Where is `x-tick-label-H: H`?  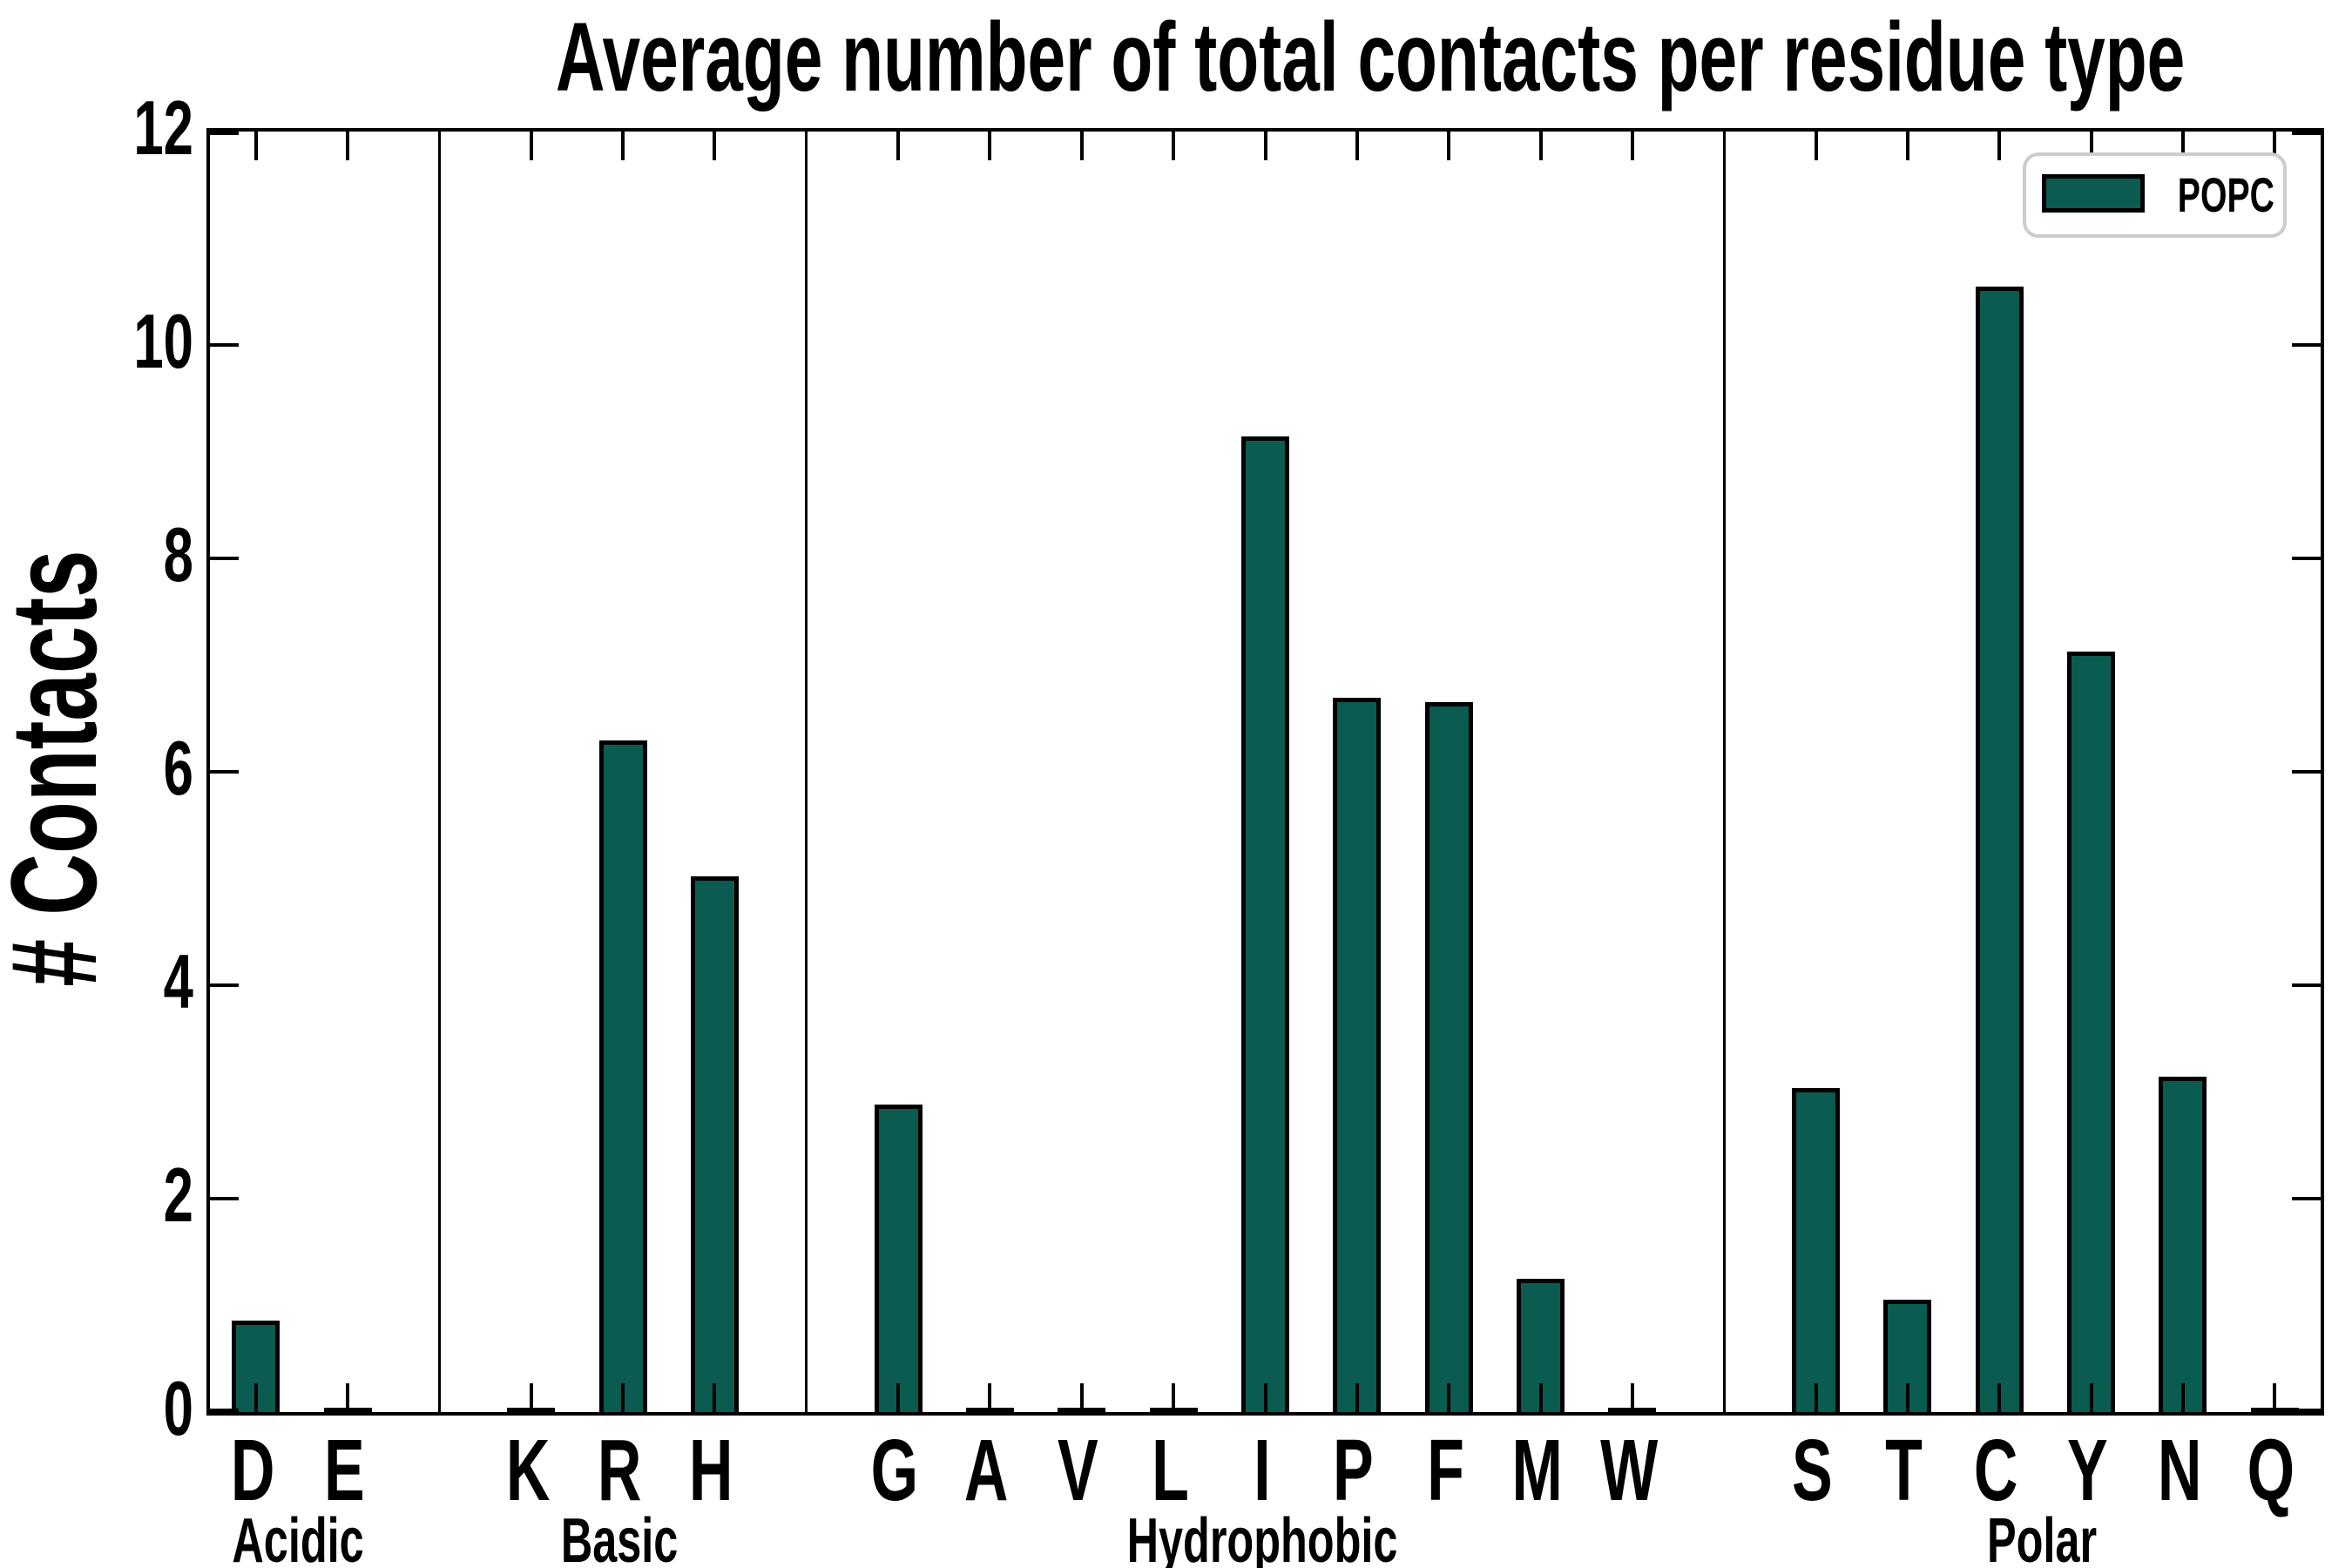 x-tick-label-H: H is located at coordinates (711, 1470).